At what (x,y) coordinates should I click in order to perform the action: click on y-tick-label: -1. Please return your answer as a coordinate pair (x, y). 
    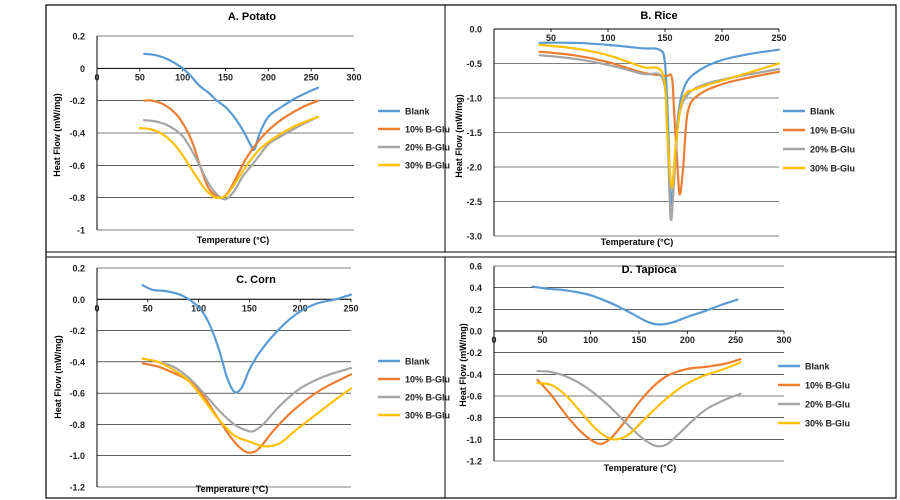
    Looking at the image, I should click on (81, 231).